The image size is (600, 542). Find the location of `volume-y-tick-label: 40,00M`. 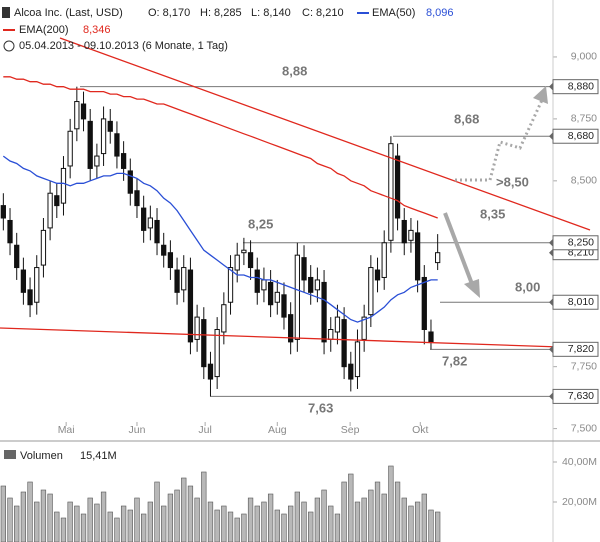

volume-y-tick-label: 40,00M is located at coordinates (579, 462).